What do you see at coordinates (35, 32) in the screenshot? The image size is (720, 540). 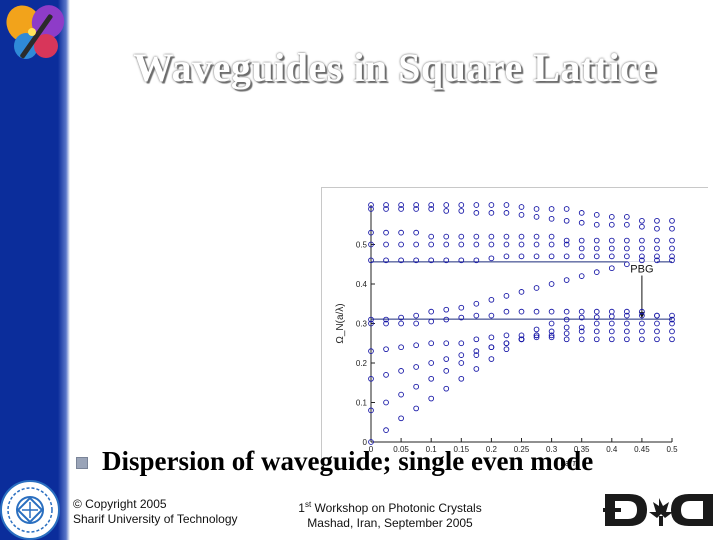 I see `butterfly-logo` at bounding box center [35, 32].